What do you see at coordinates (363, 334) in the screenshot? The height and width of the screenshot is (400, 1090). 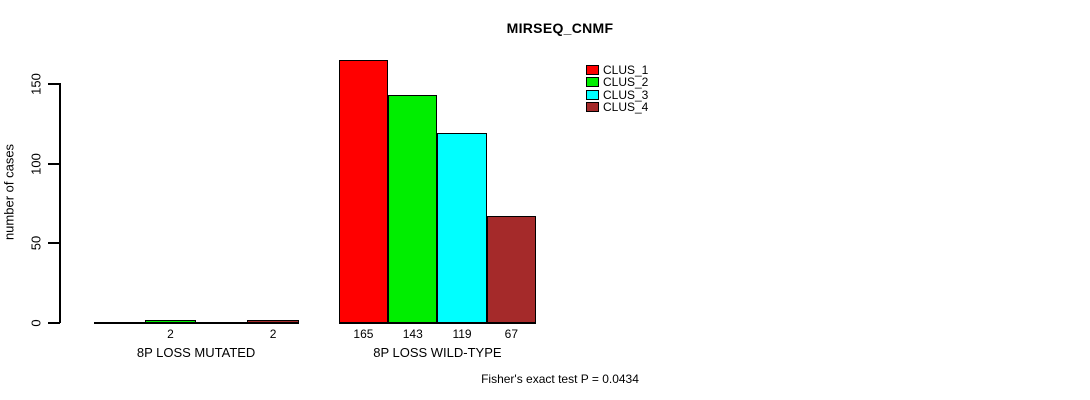 I see `bar-value-label: 165` at bounding box center [363, 334].